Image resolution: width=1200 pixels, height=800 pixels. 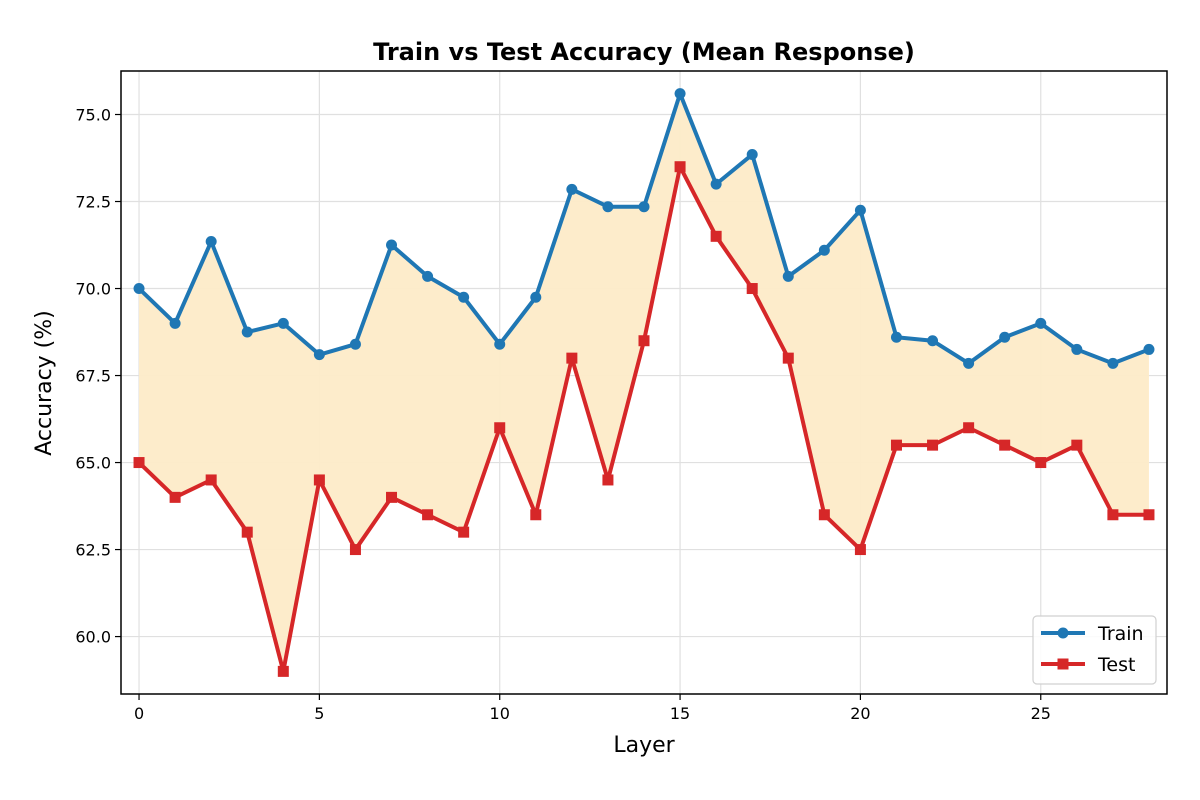 What do you see at coordinates (1116, 665) in the screenshot?
I see `legend-label-test: Test` at bounding box center [1116, 665].